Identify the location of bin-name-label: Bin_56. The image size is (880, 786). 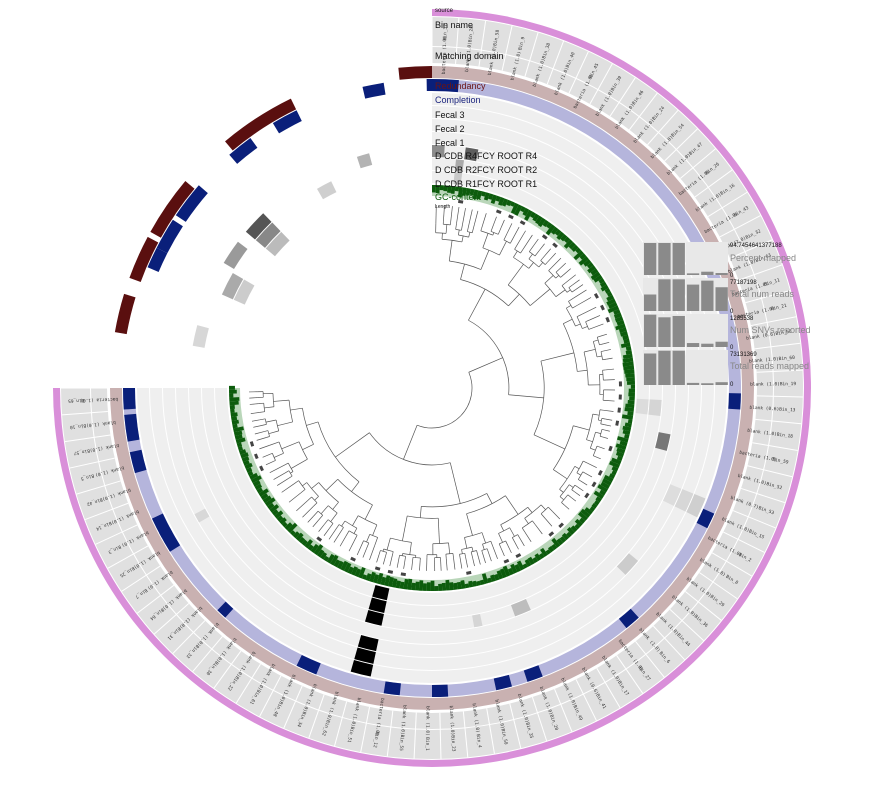
(783, 333).